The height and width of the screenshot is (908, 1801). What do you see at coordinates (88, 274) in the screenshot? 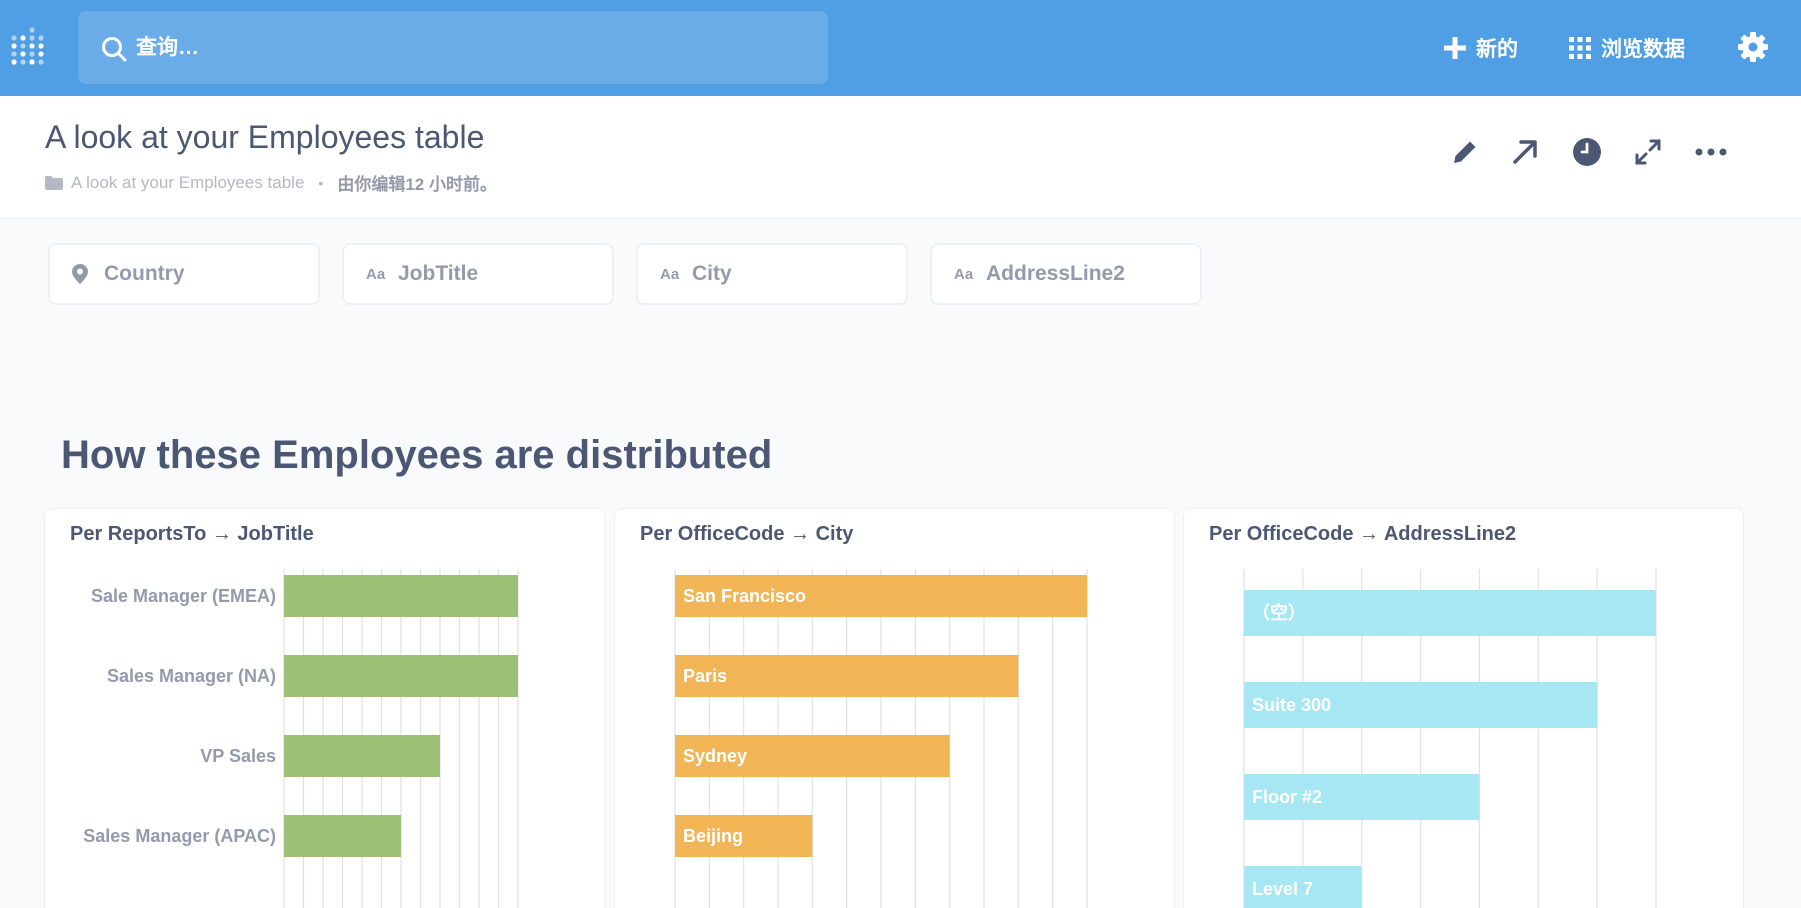
I see `location-pin-icon` at bounding box center [88, 274].